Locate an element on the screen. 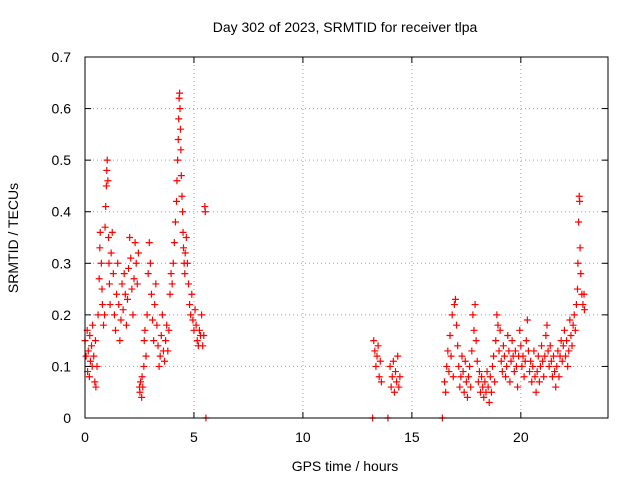 Image resolution: width=640 pixels, height=485 pixels. x-tick-label: 20 is located at coordinates (521, 437).